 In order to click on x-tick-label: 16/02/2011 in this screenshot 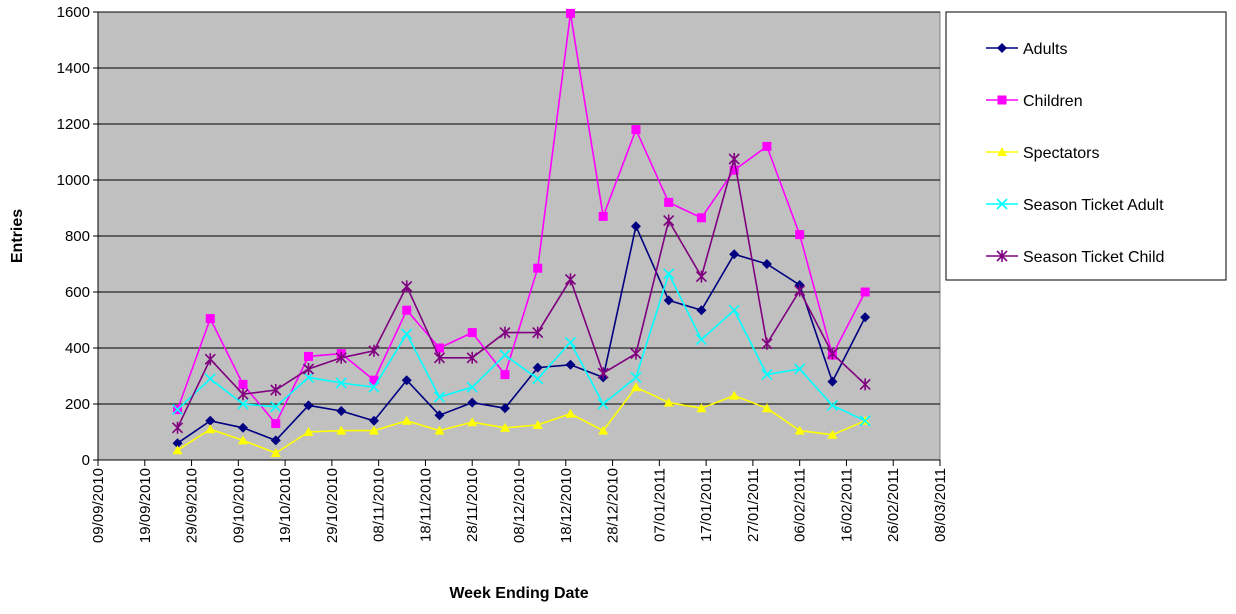, I will do `click(846, 505)`.